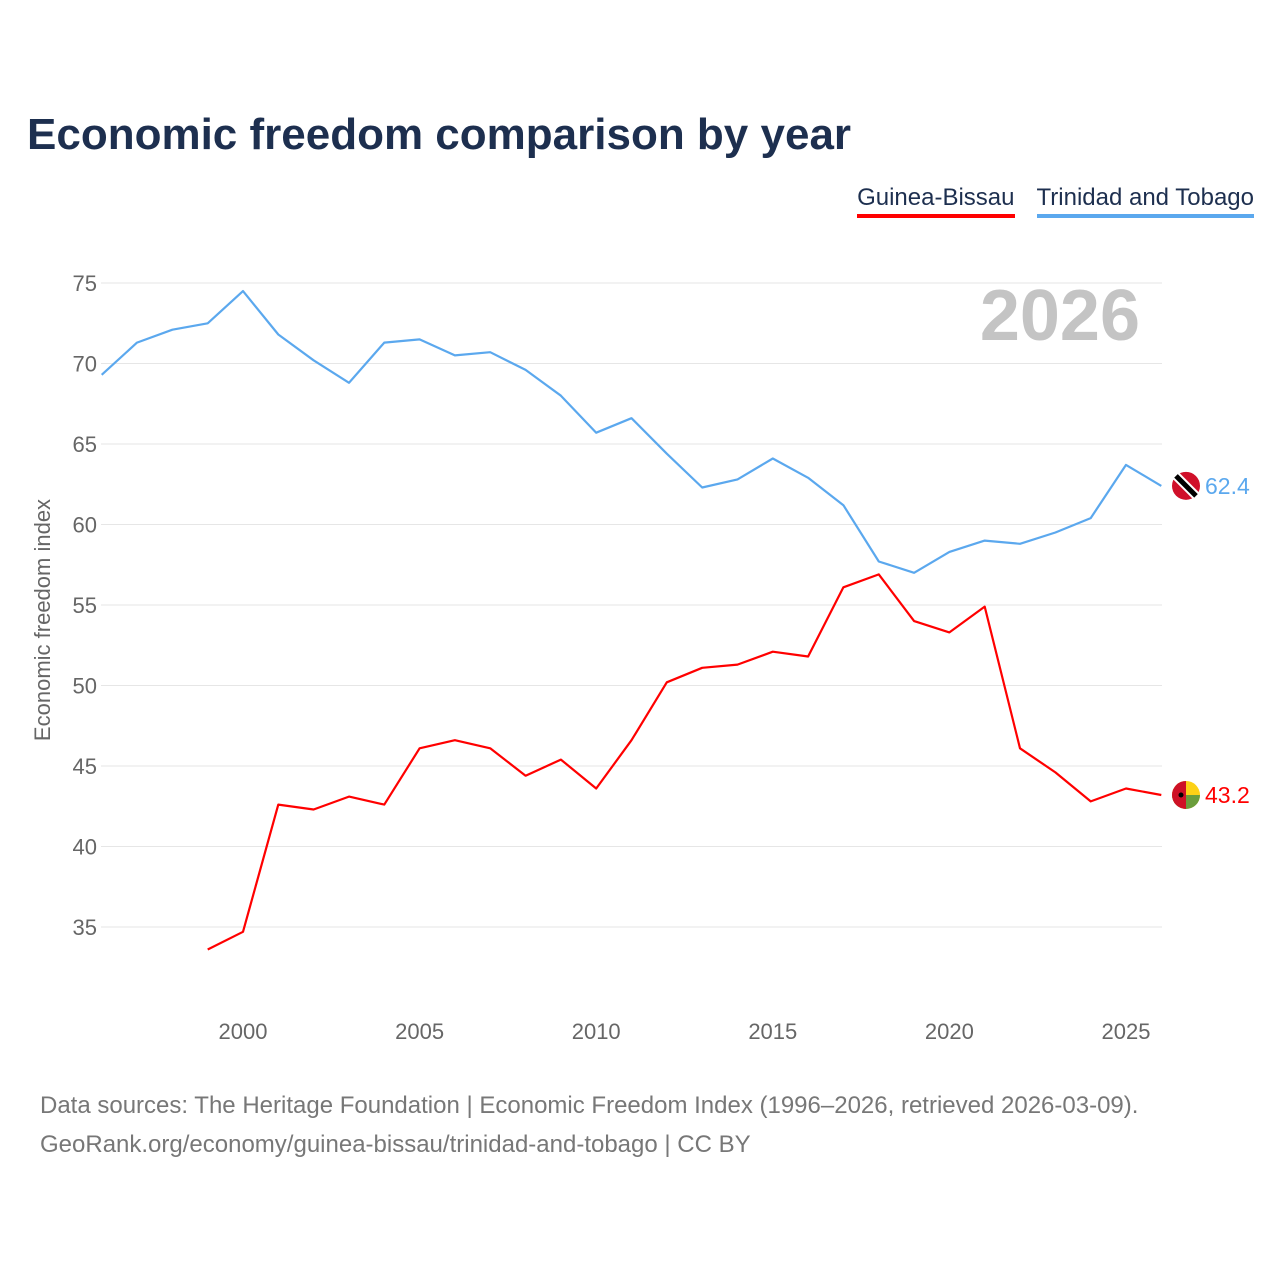  What do you see at coordinates (1186, 794) in the screenshot?
I see `guinea-bissau-flag-icon` at bounding box center [1186, 794].